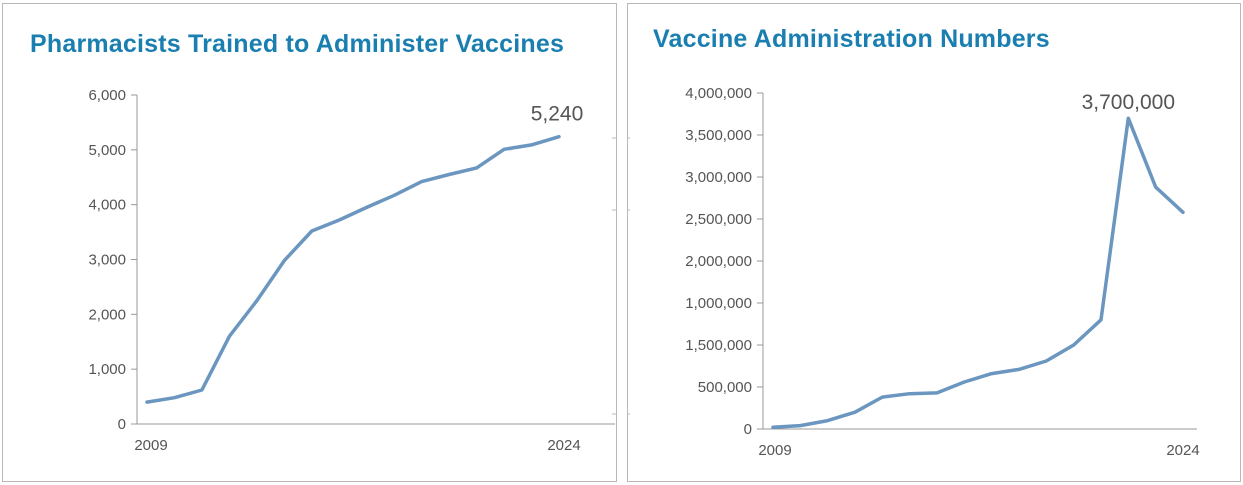 The width and height of the screenshot is (1243, 485). I want to click on y-tick-label: 1,500,000, so click(718, 345).